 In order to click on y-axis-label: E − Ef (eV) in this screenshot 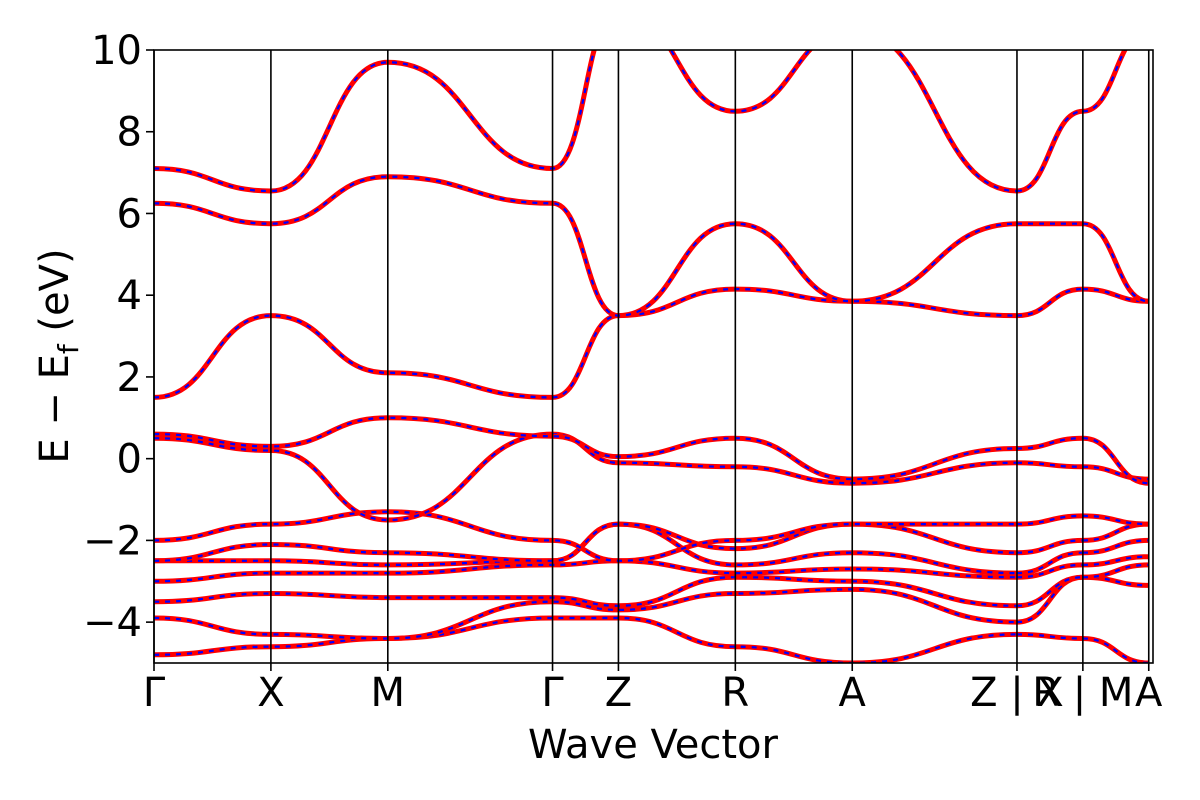, I will do `click(58, 355)`.